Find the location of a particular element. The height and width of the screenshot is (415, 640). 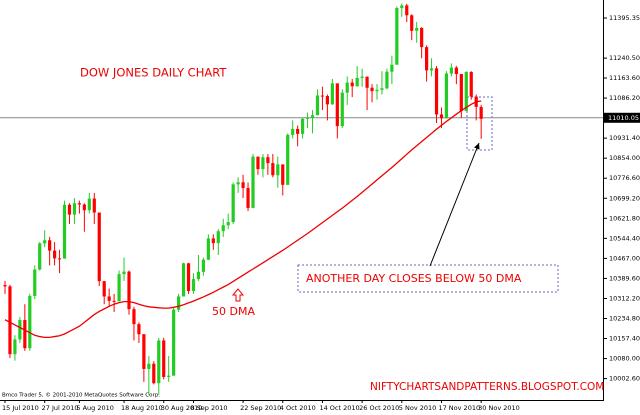

x-tick-label: 26 Oct 2010 is located at coordinates (379, 408).